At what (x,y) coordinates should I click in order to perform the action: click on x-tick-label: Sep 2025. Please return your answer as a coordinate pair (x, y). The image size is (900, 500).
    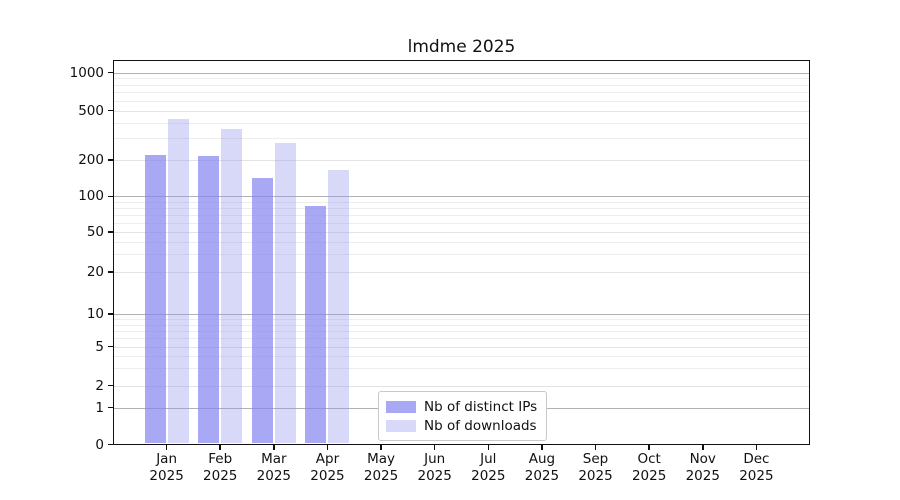
    Looking at the image, I should click on (596, 468).